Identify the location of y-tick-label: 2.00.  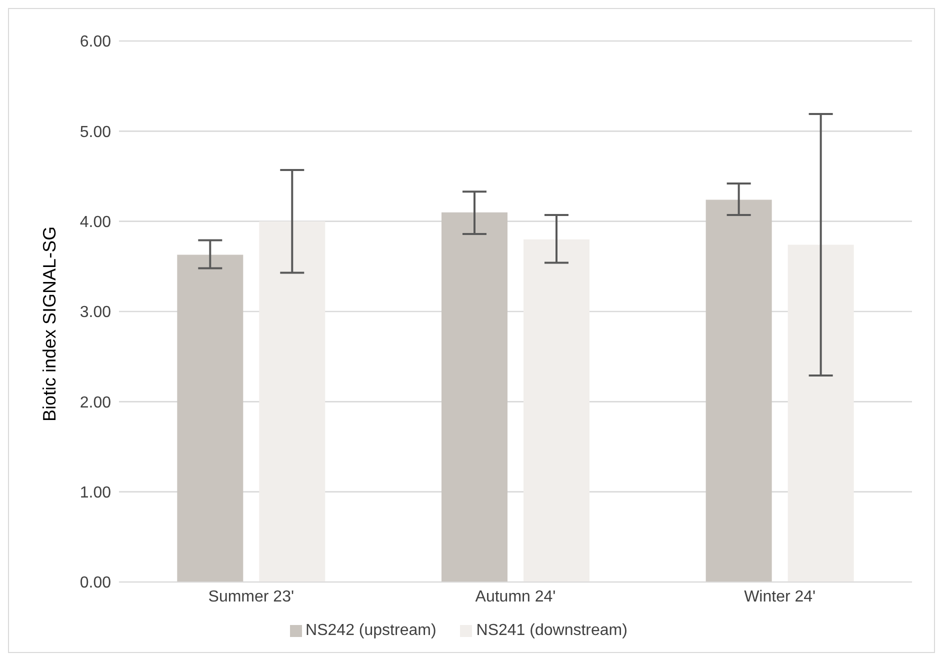
(96, 403).